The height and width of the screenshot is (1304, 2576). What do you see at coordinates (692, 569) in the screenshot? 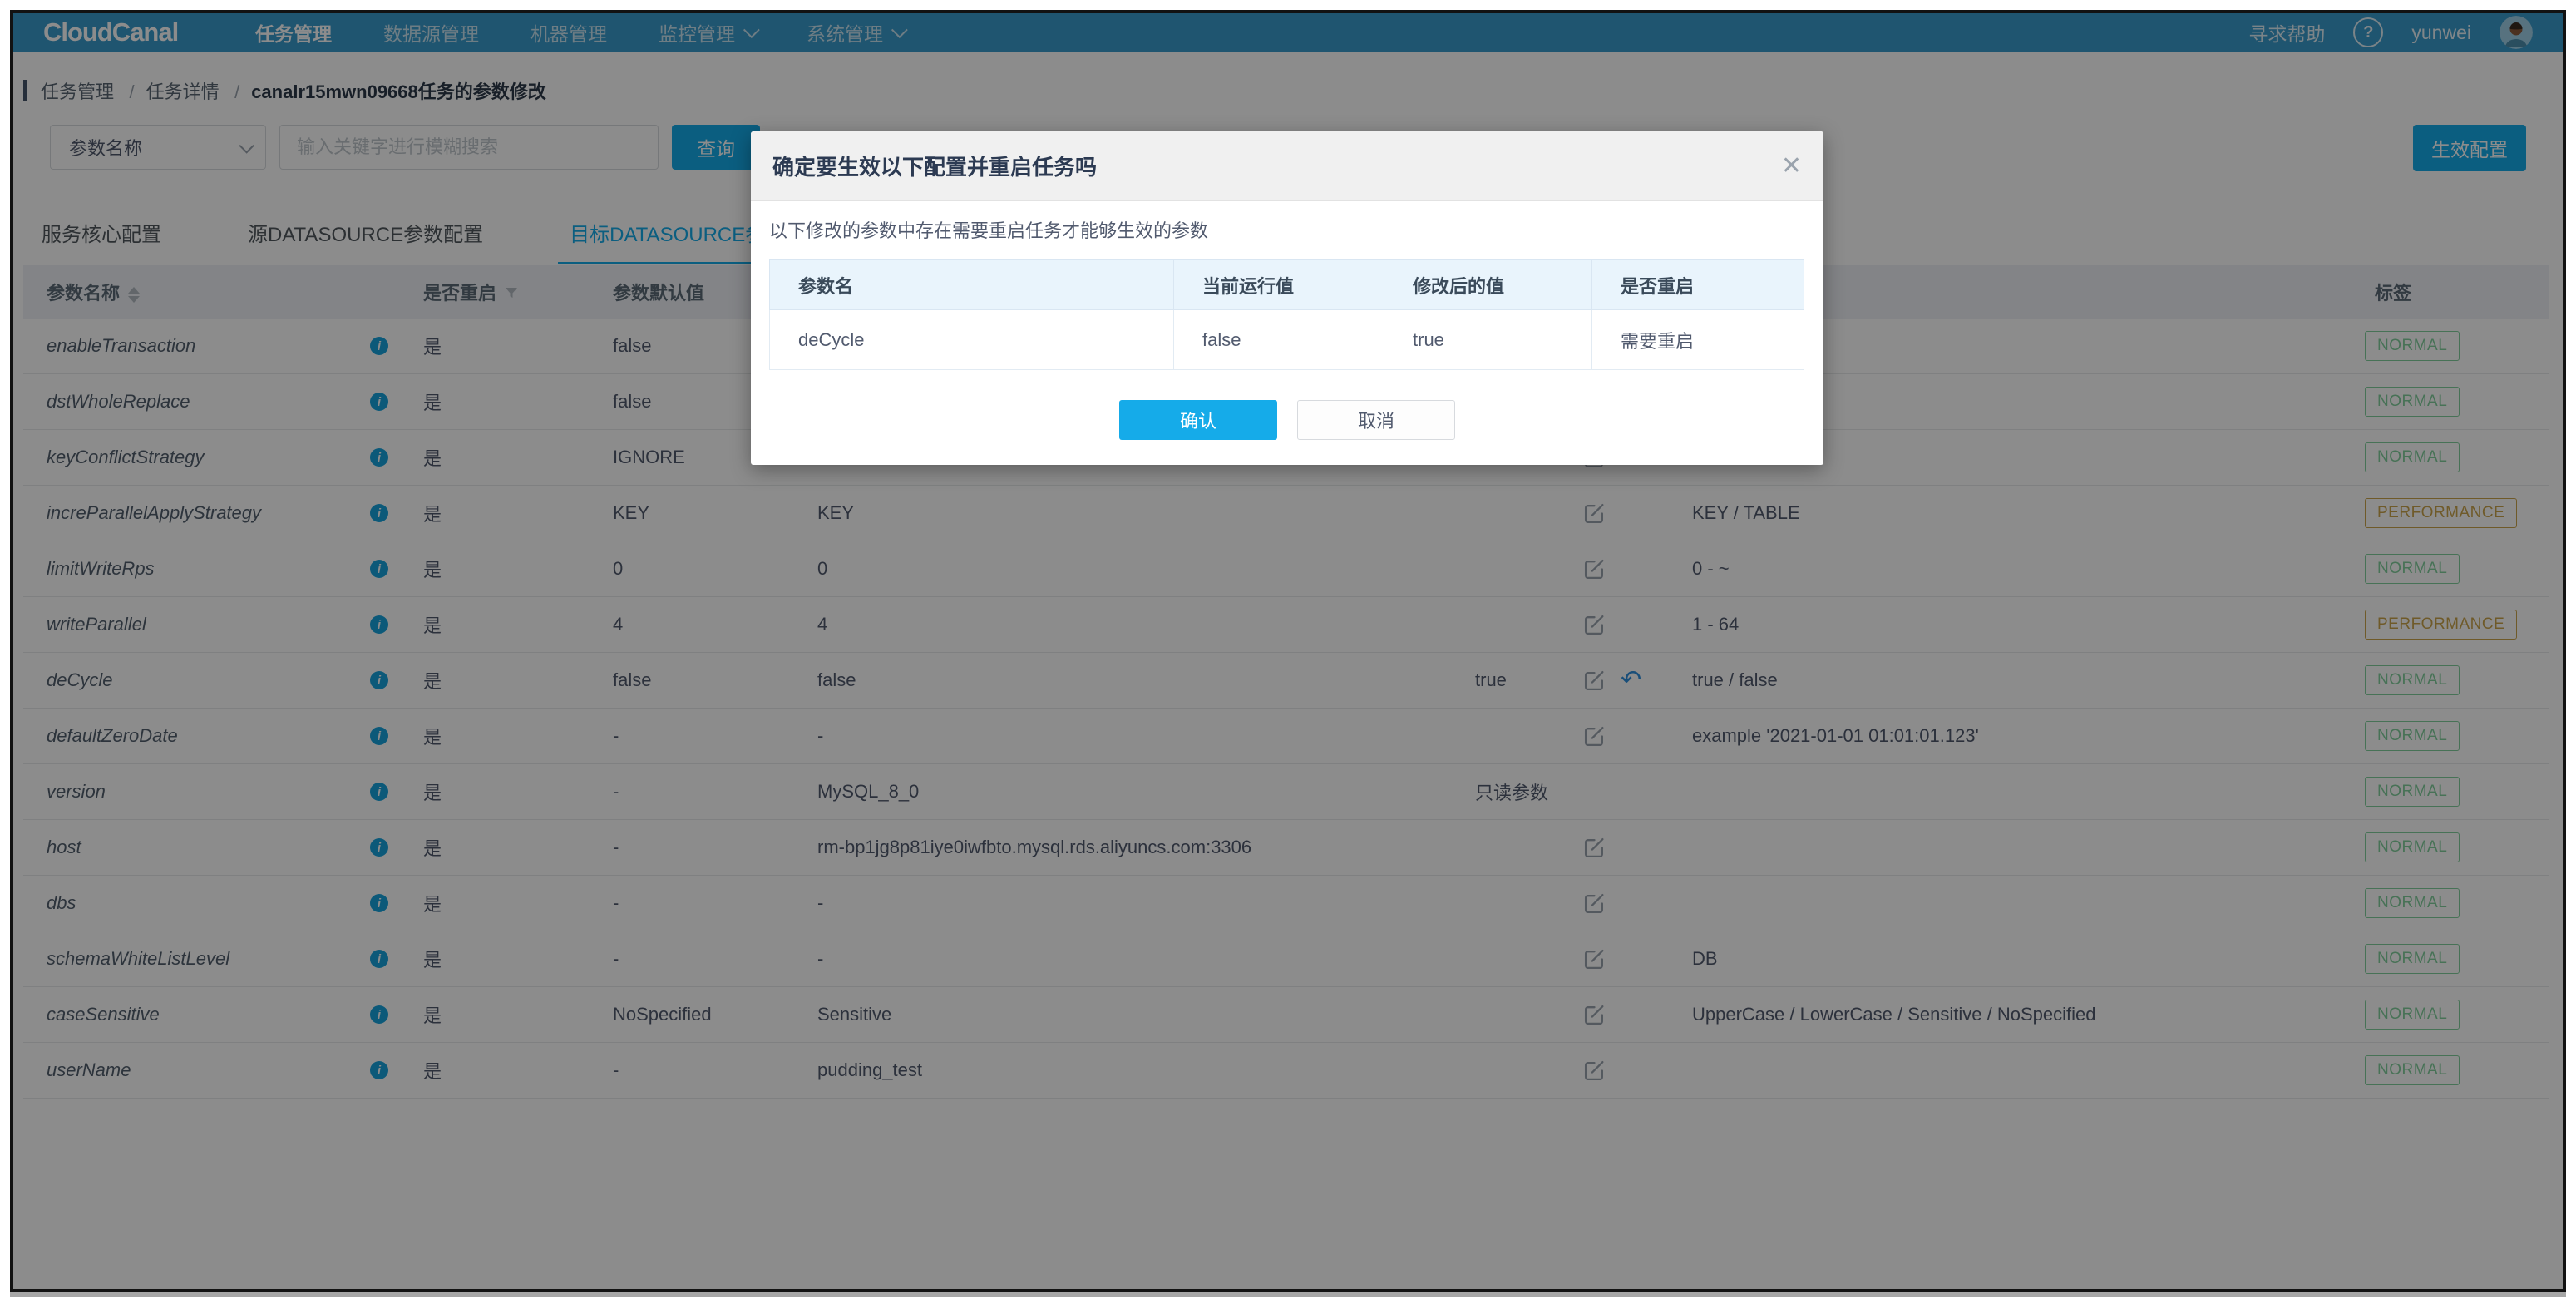
I see `param-default: 0` at bounding box center [692, 569].